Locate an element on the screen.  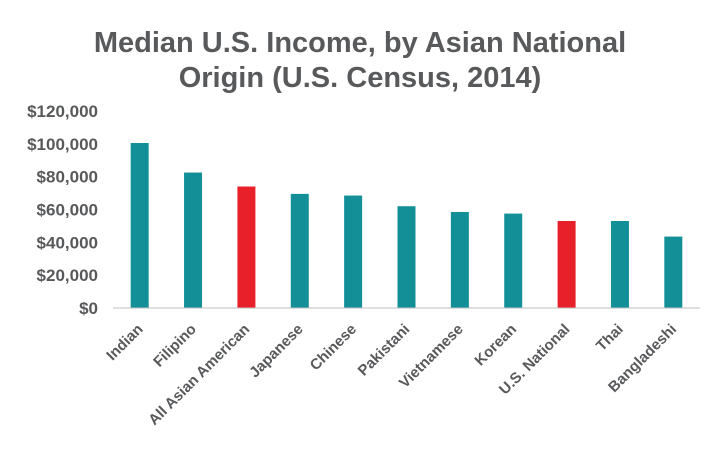
y-tick-label: $80,000 is located at coordinates (67, 177).